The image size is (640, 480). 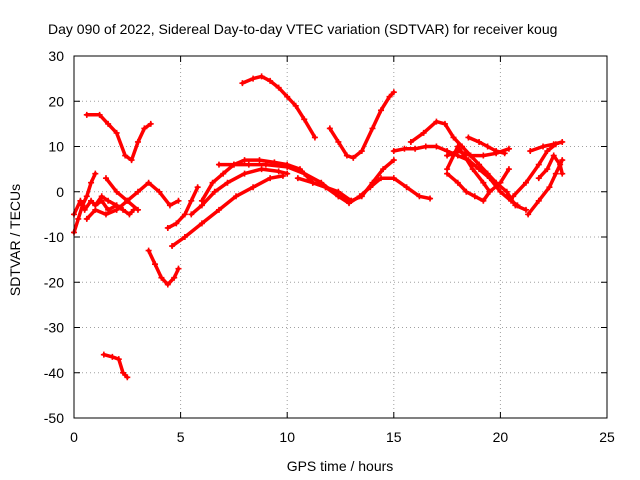 I want to click on y-tick-label: -20, so click(x=54, y=282).